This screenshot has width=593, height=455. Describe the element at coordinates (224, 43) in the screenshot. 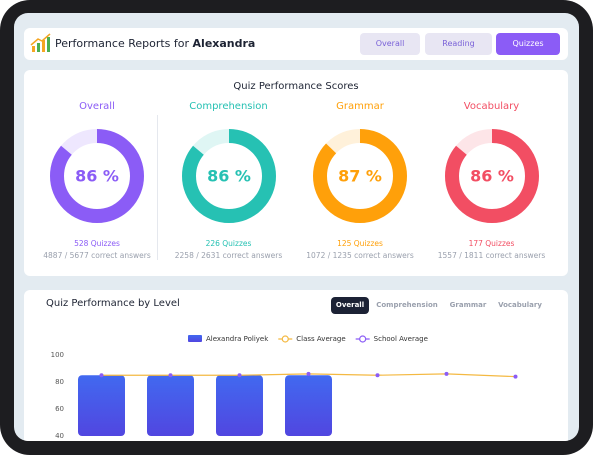

I see `student-name: Alexandra` at that location.